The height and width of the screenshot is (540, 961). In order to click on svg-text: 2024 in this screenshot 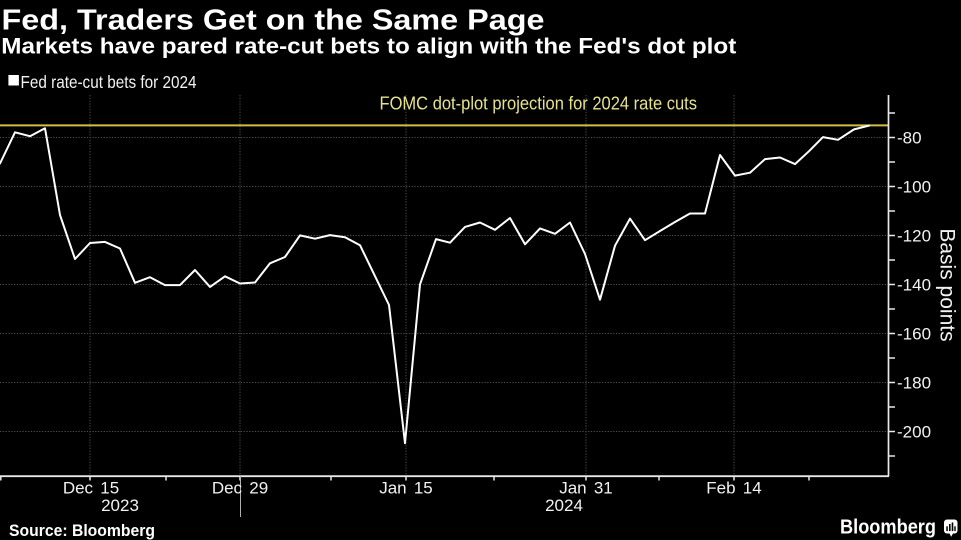, I will do `click(564, 505)`.